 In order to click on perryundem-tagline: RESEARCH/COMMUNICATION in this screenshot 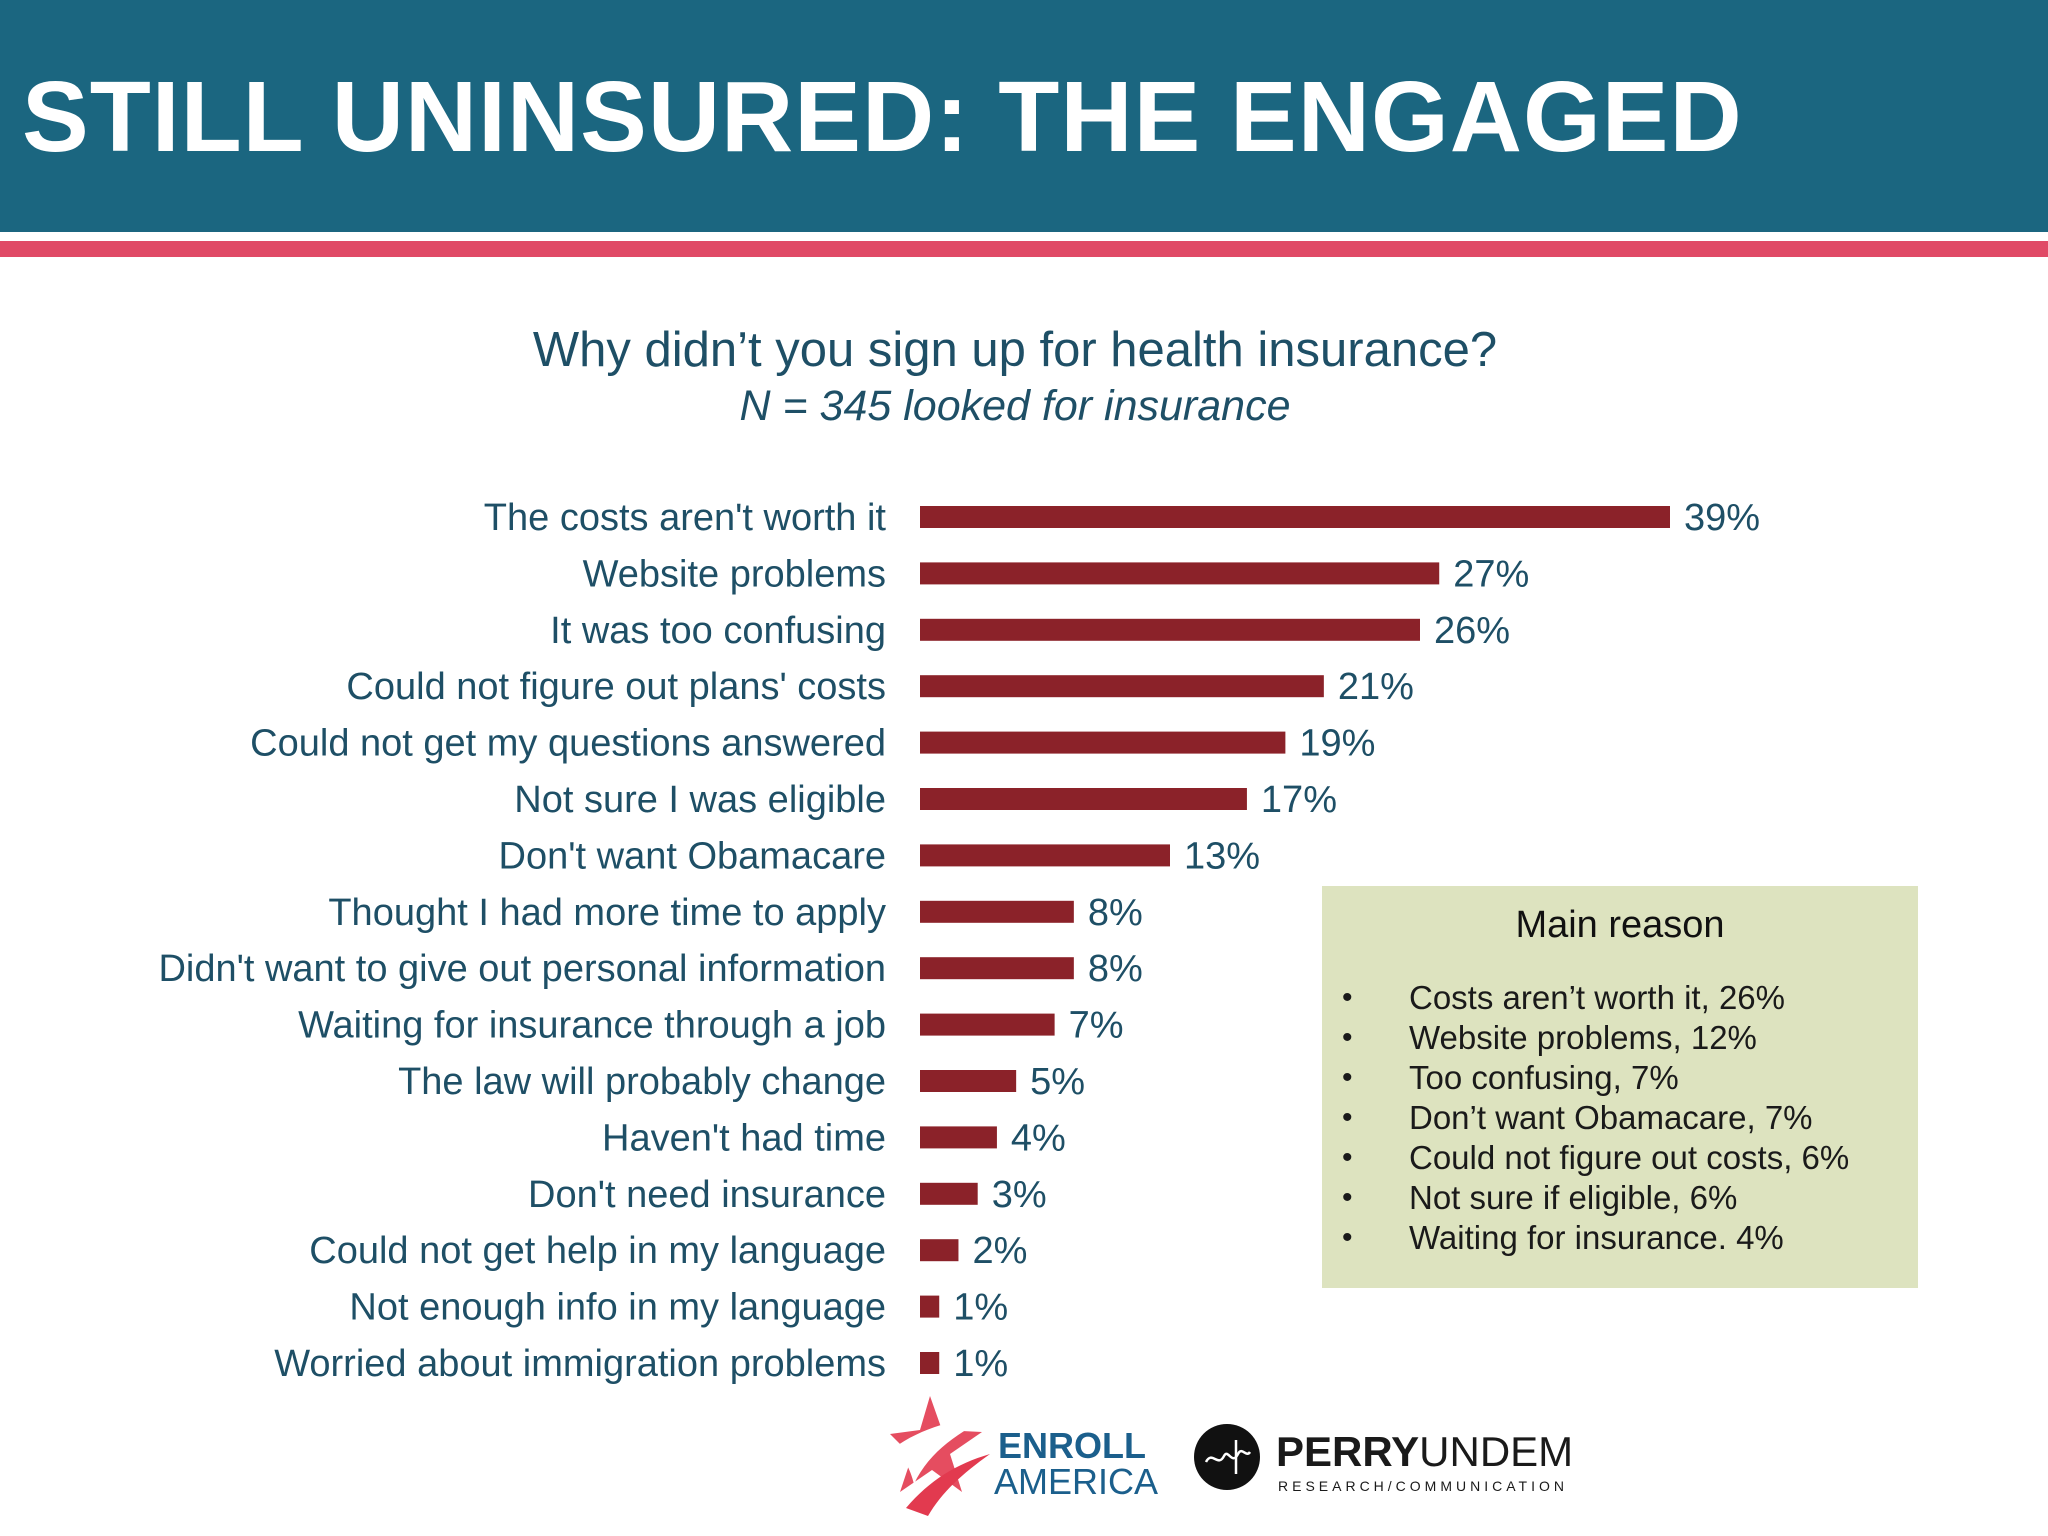, I will do `click(1423, 1486)`.